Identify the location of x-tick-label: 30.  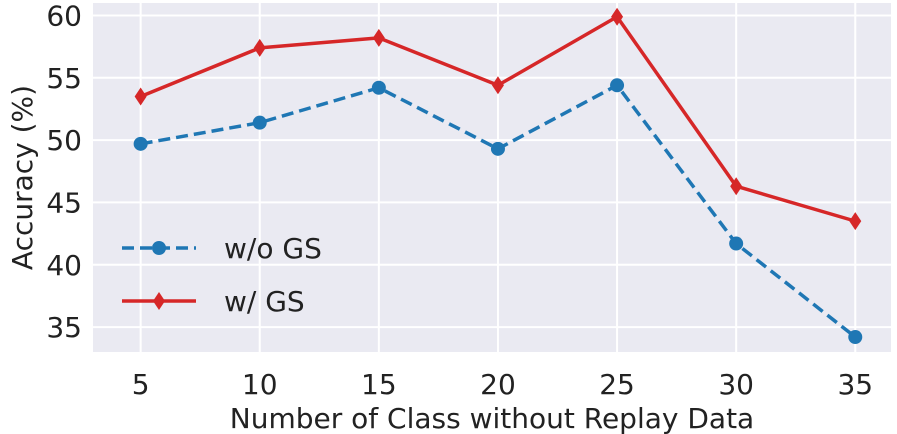
(736, 384).